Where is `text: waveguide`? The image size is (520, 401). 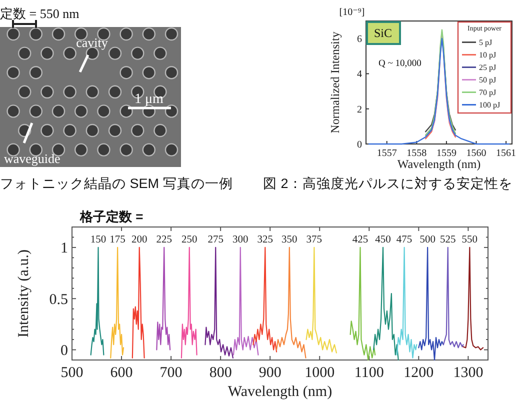
text: waveguide is located at coordinates (32, 158).